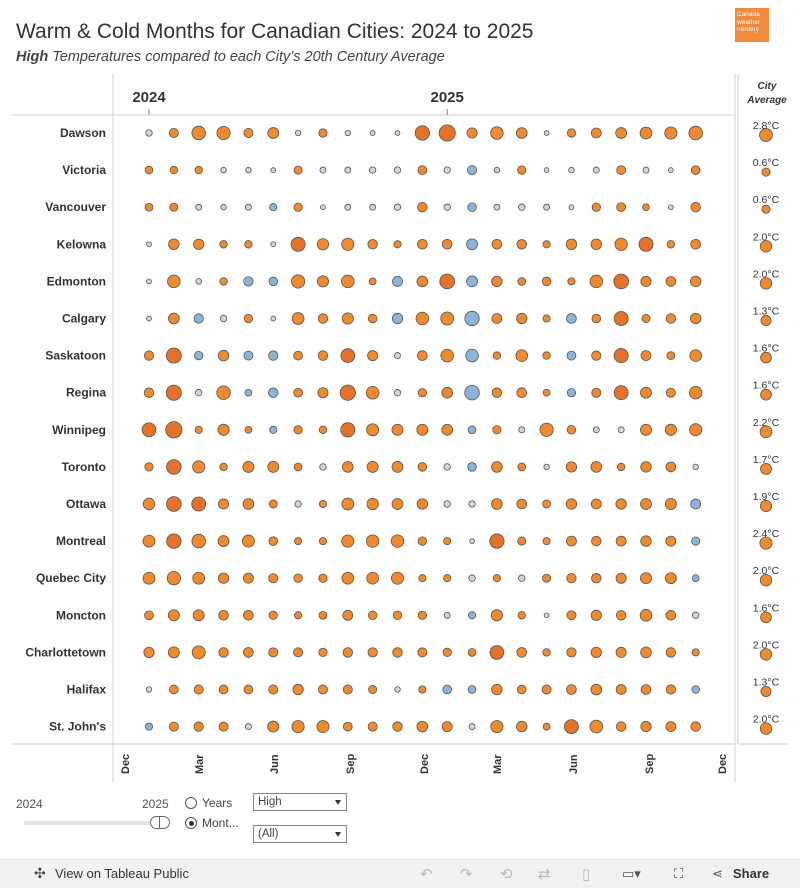  I want to click on share-icon: ⋖, so click(717, 873).